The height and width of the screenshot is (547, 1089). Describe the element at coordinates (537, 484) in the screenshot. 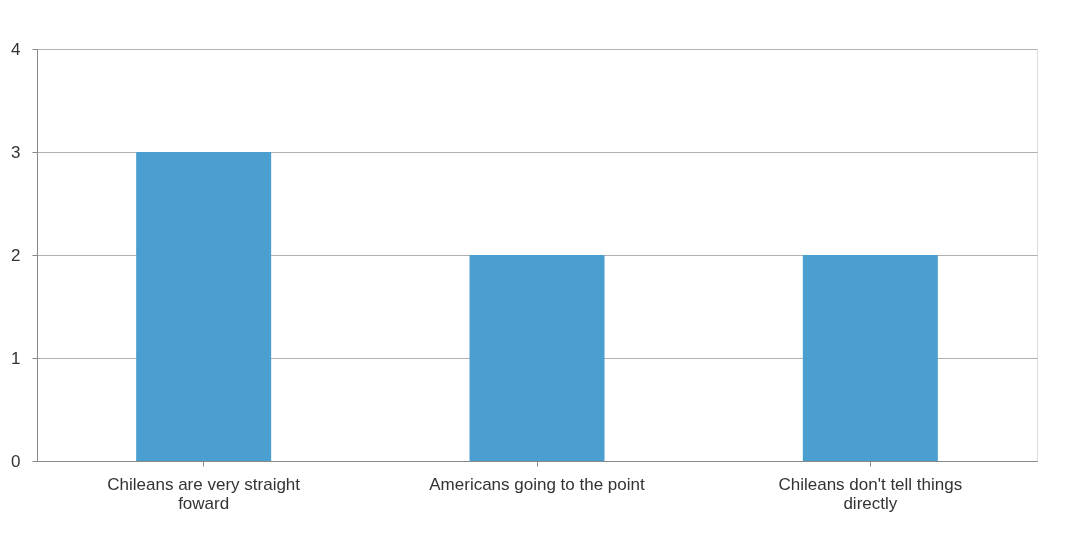

I see `x-tick-label: Americans going to the point` at that location.